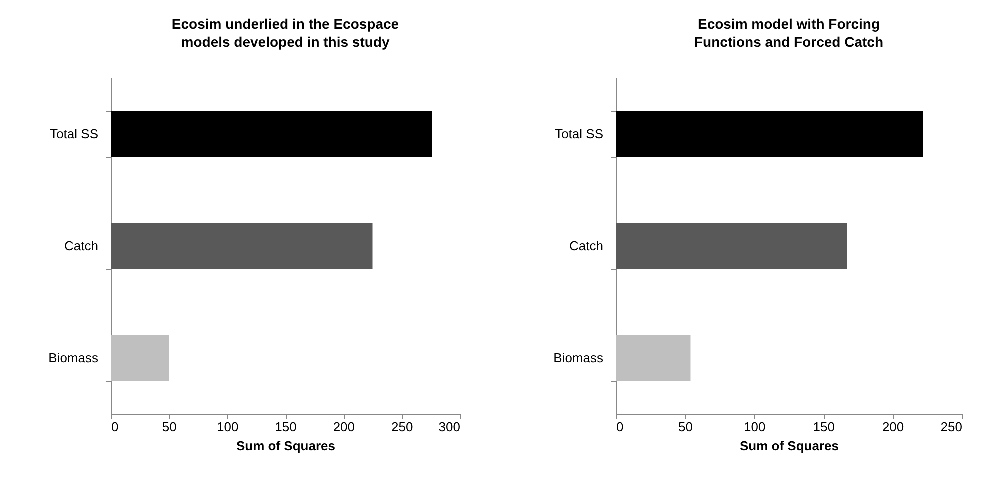 This screenshot has width=982, height=485. What do you see at coordinates (286, 33) in the screenshot?
I see `chart-title: Ecosim underlied in the Ecospace models developed in this study` at bounding box center [286, 33].